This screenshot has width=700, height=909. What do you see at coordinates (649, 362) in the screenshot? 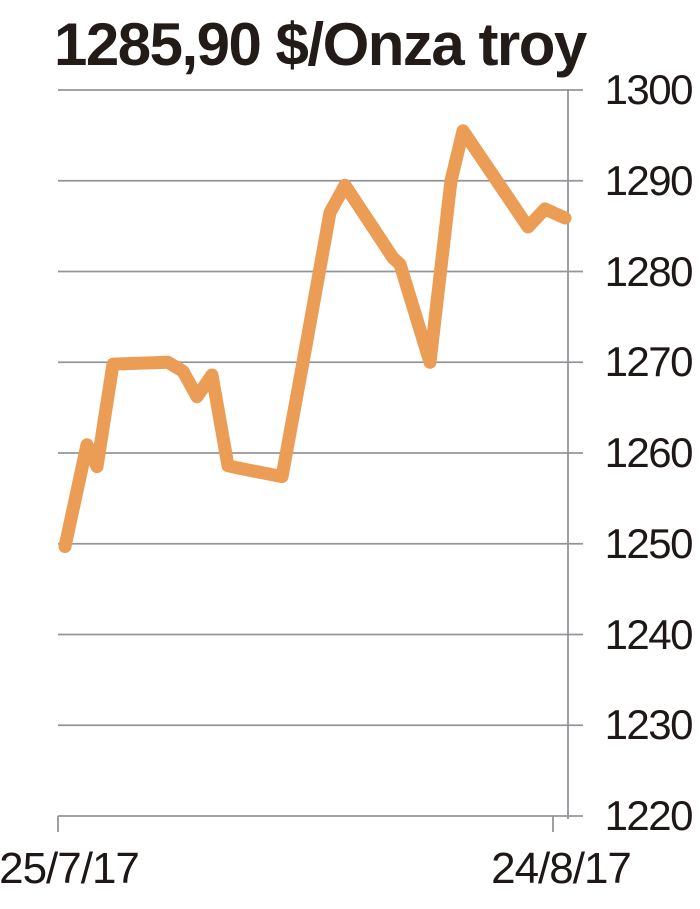
I see `y-tick-label: 1270` at bounding box center [649, 362].